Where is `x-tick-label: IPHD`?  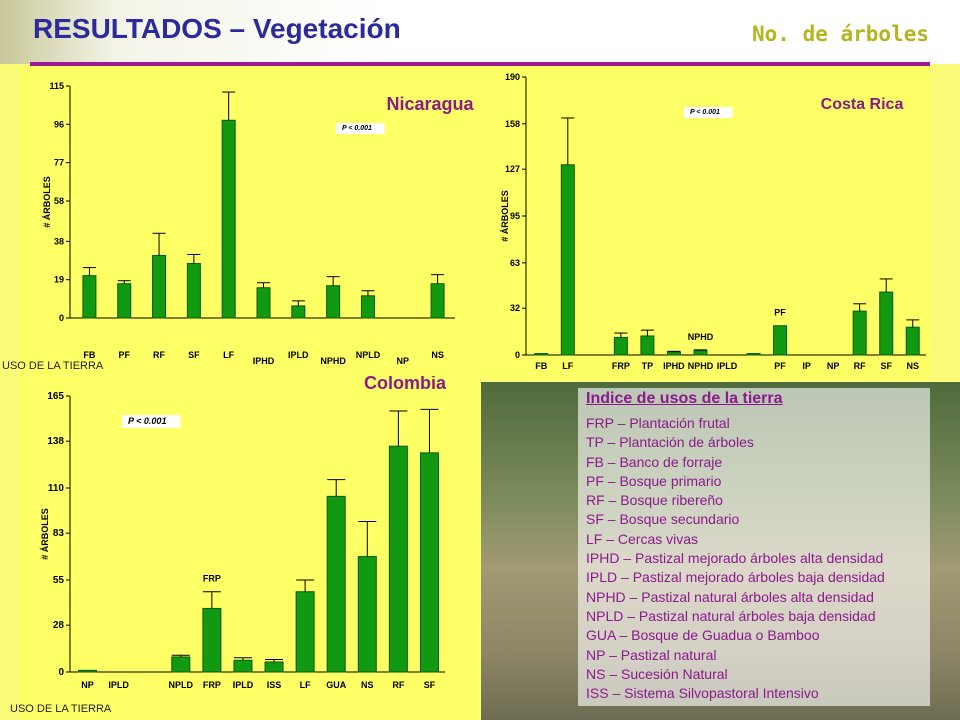
x-tick-label: IPHD is located at coordinates (674, 366).